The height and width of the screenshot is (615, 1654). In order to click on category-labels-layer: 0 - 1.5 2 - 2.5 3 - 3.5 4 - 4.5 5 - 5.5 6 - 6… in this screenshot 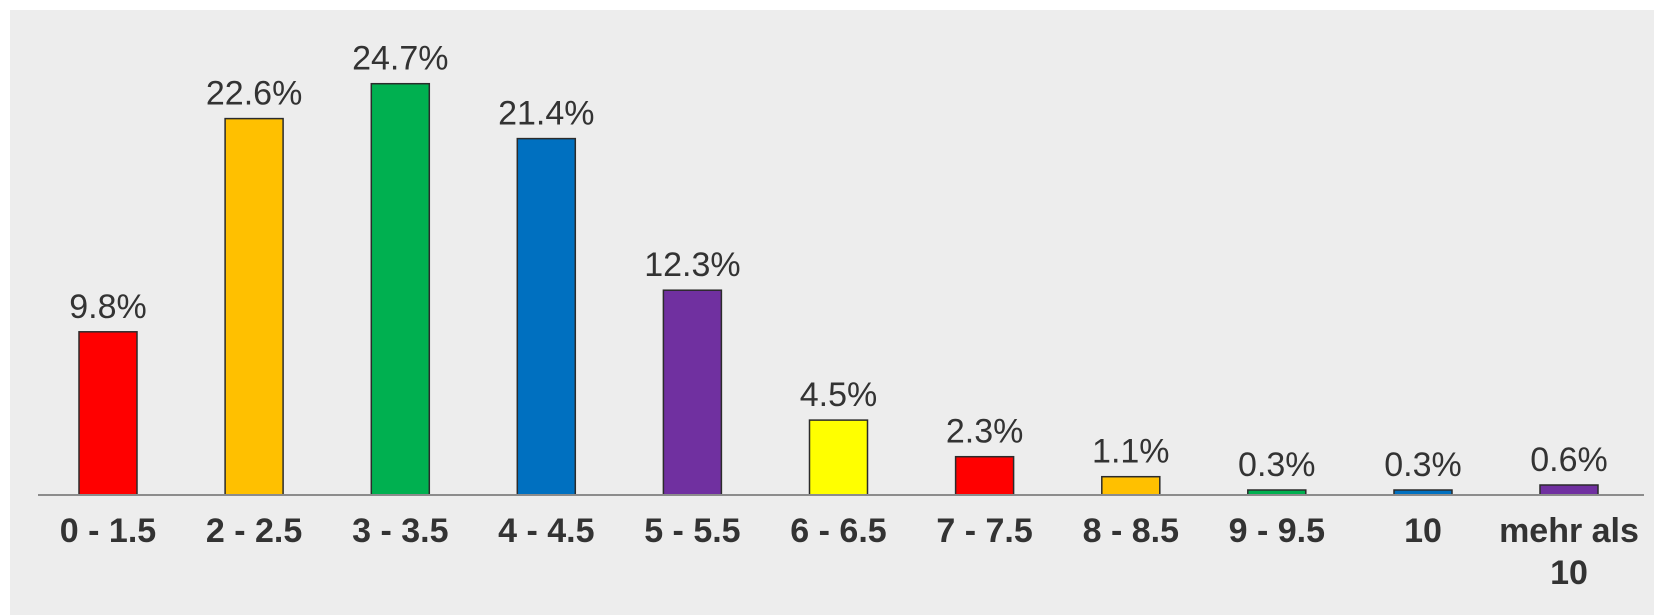, I will do `click(849, 552)`.